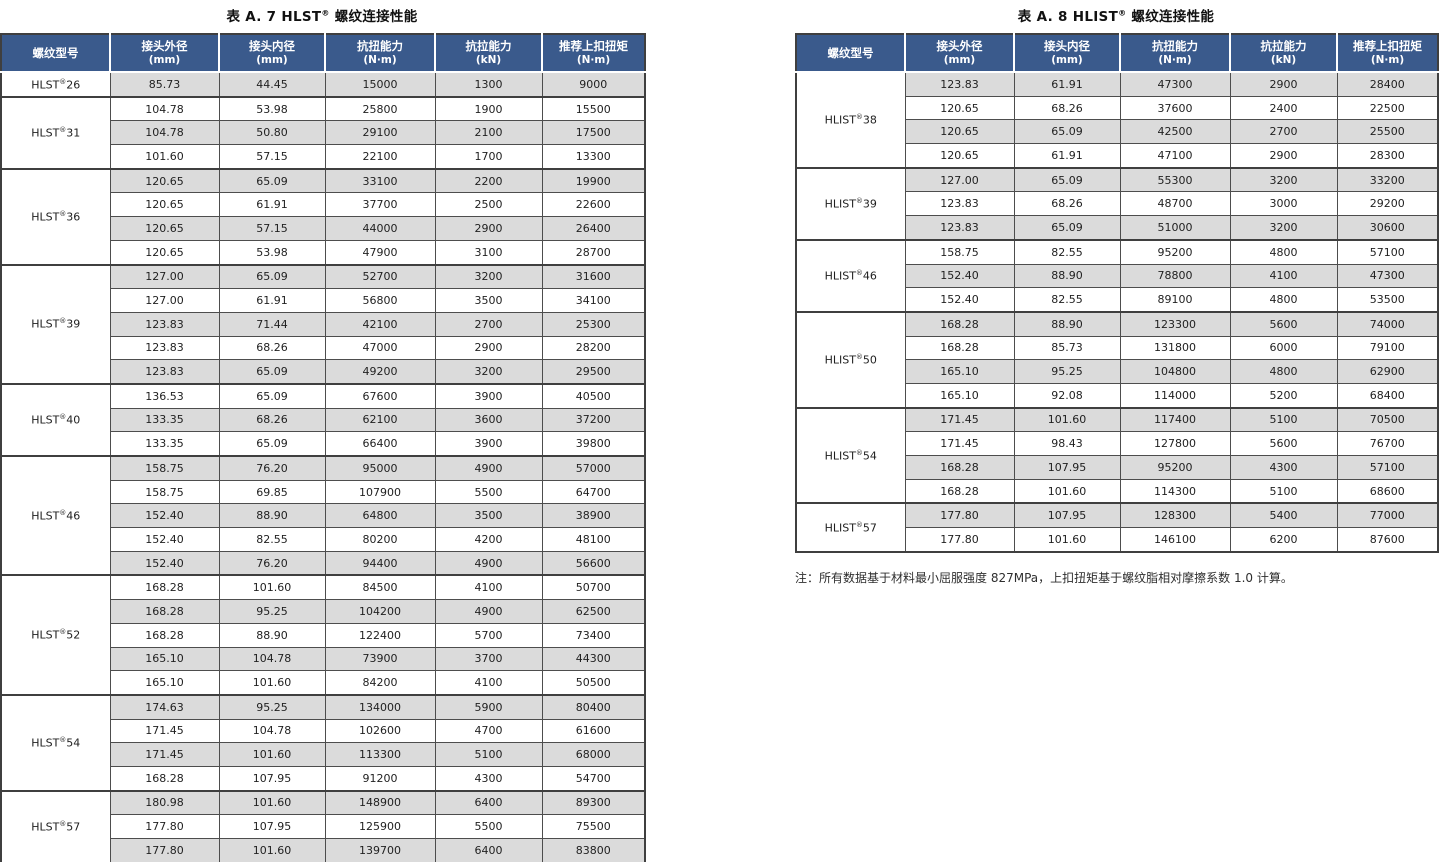  I want to click on data-cell: 69.85, so click(272, 492).